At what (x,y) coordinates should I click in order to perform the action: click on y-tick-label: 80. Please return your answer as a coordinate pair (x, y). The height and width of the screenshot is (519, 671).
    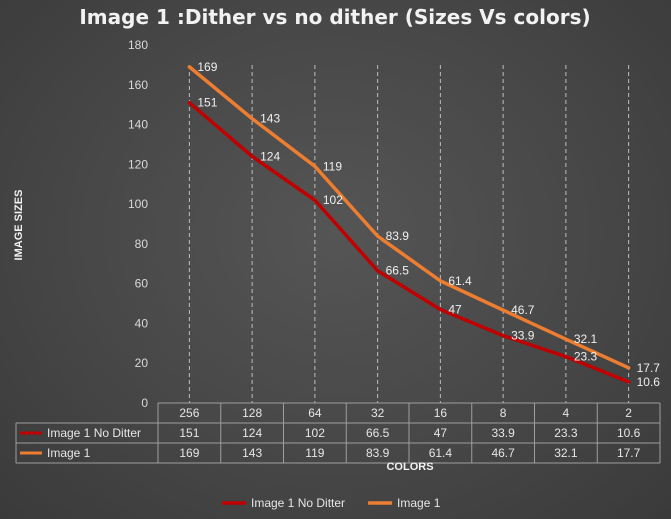
    Looking at the image, I should click on (142, 244).